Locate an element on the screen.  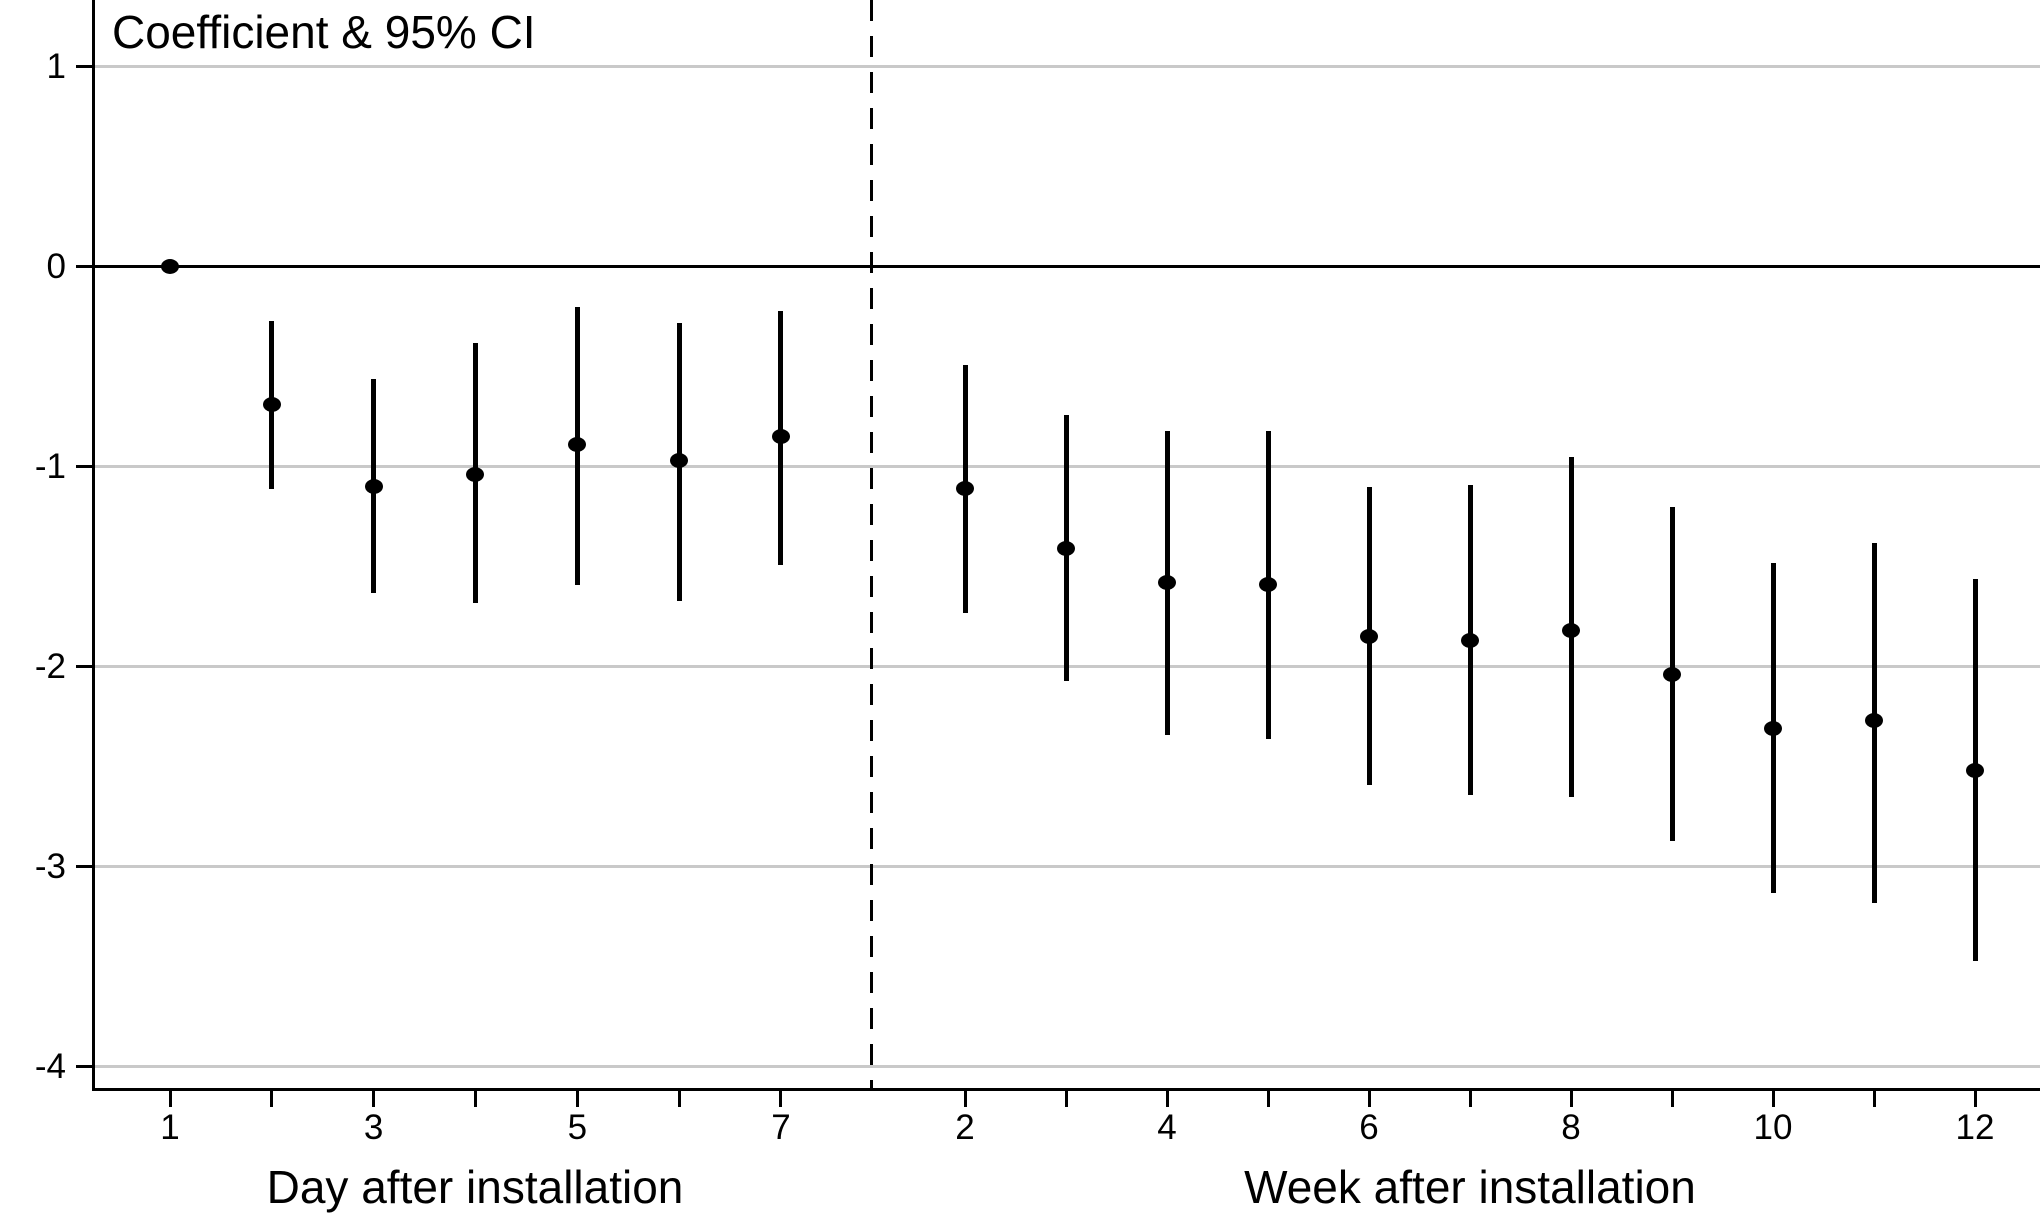
x-tick-label: 2 is located at coordinates (965, 1127).